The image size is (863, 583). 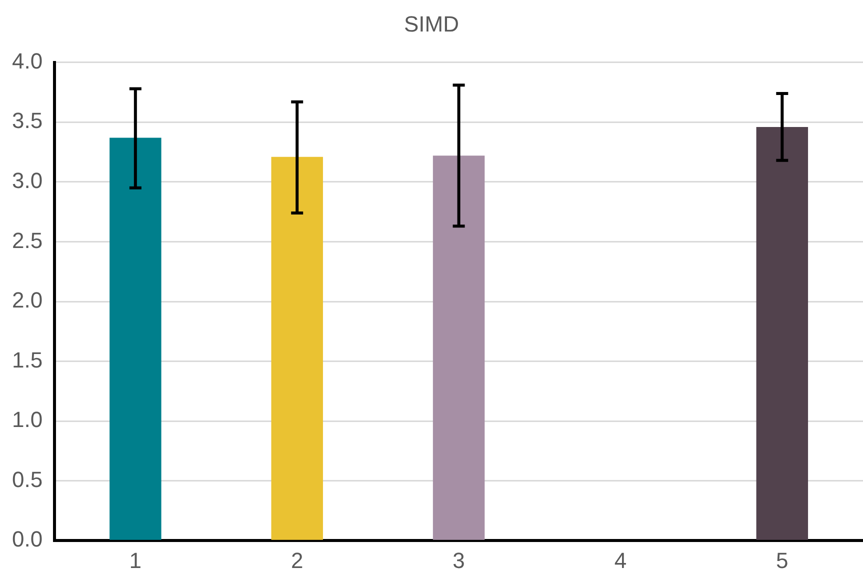 I want to click on chart-title: SIMD, so click(x=431, y=23).